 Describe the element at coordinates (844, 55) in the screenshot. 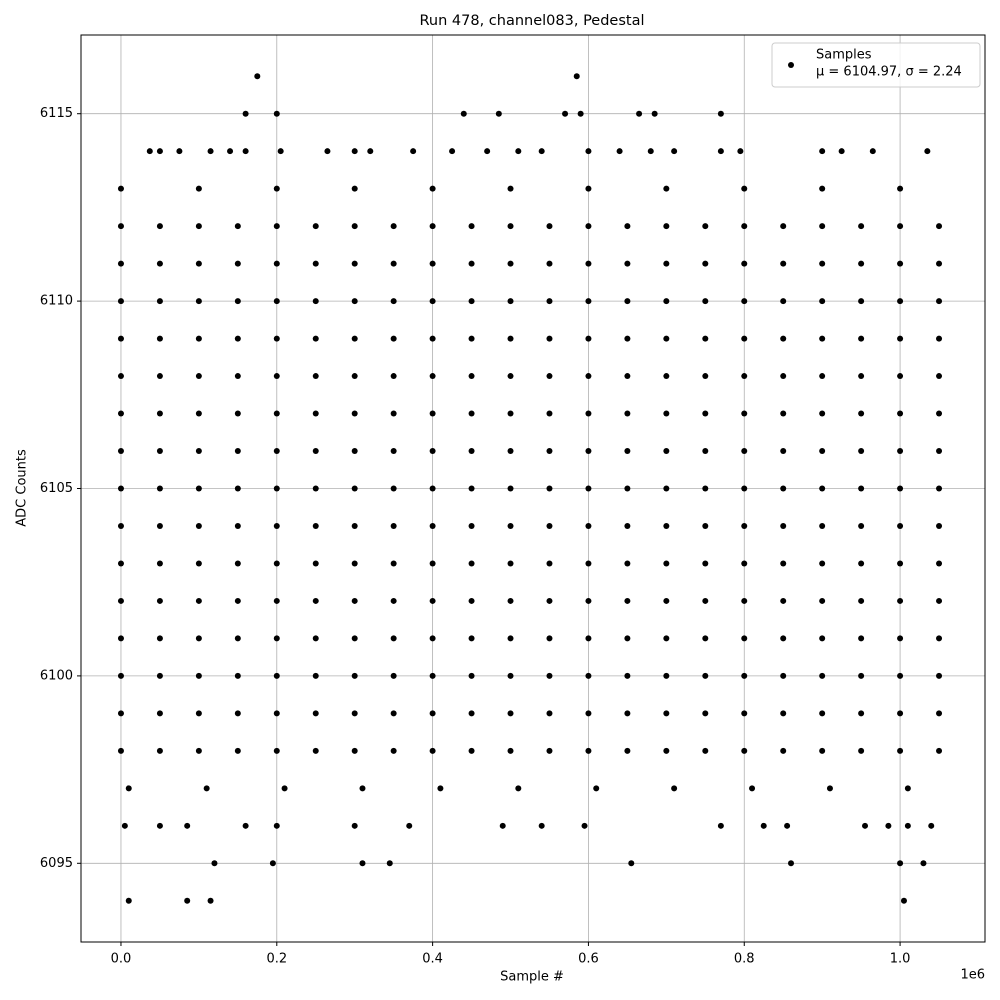

I see `legend-label: Samples` at that location.